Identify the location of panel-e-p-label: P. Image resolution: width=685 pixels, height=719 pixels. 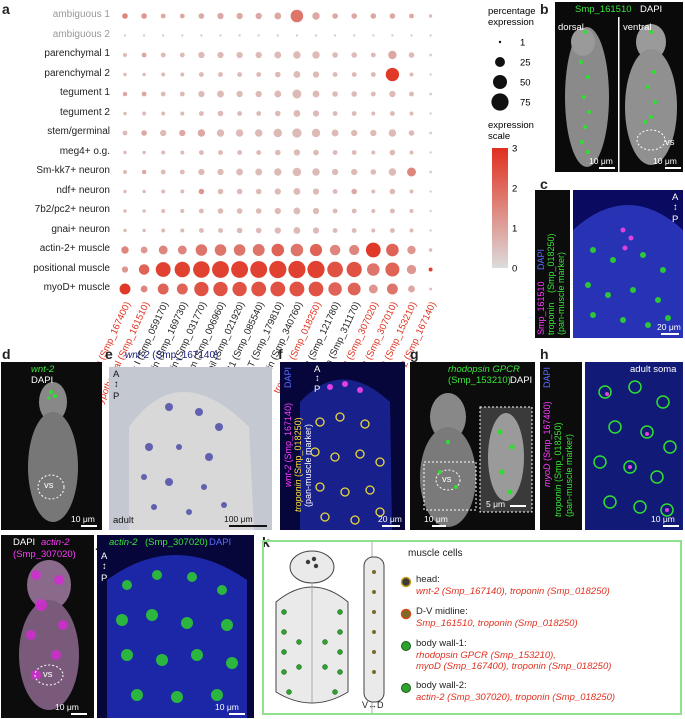
(116, 396).